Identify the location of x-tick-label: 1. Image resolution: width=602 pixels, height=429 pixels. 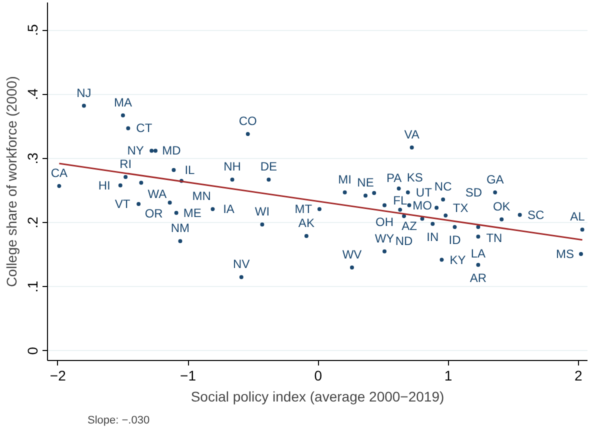
(448, 376).